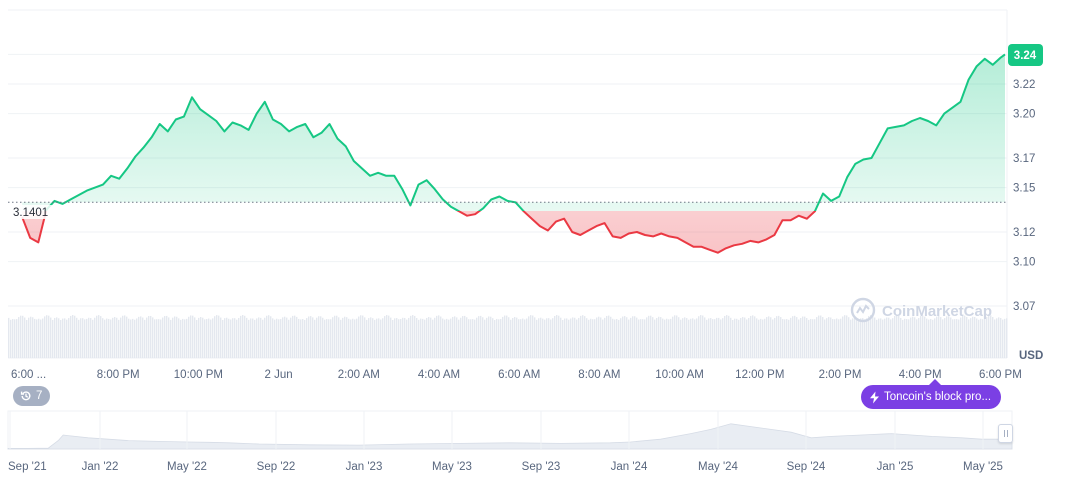 Image resolution: width=1072 pixels, height=482 pixels. What do you see at coordinates (39, 396) in the screenshot?
I see `events-count: 7` at bounding box center [39, 396].